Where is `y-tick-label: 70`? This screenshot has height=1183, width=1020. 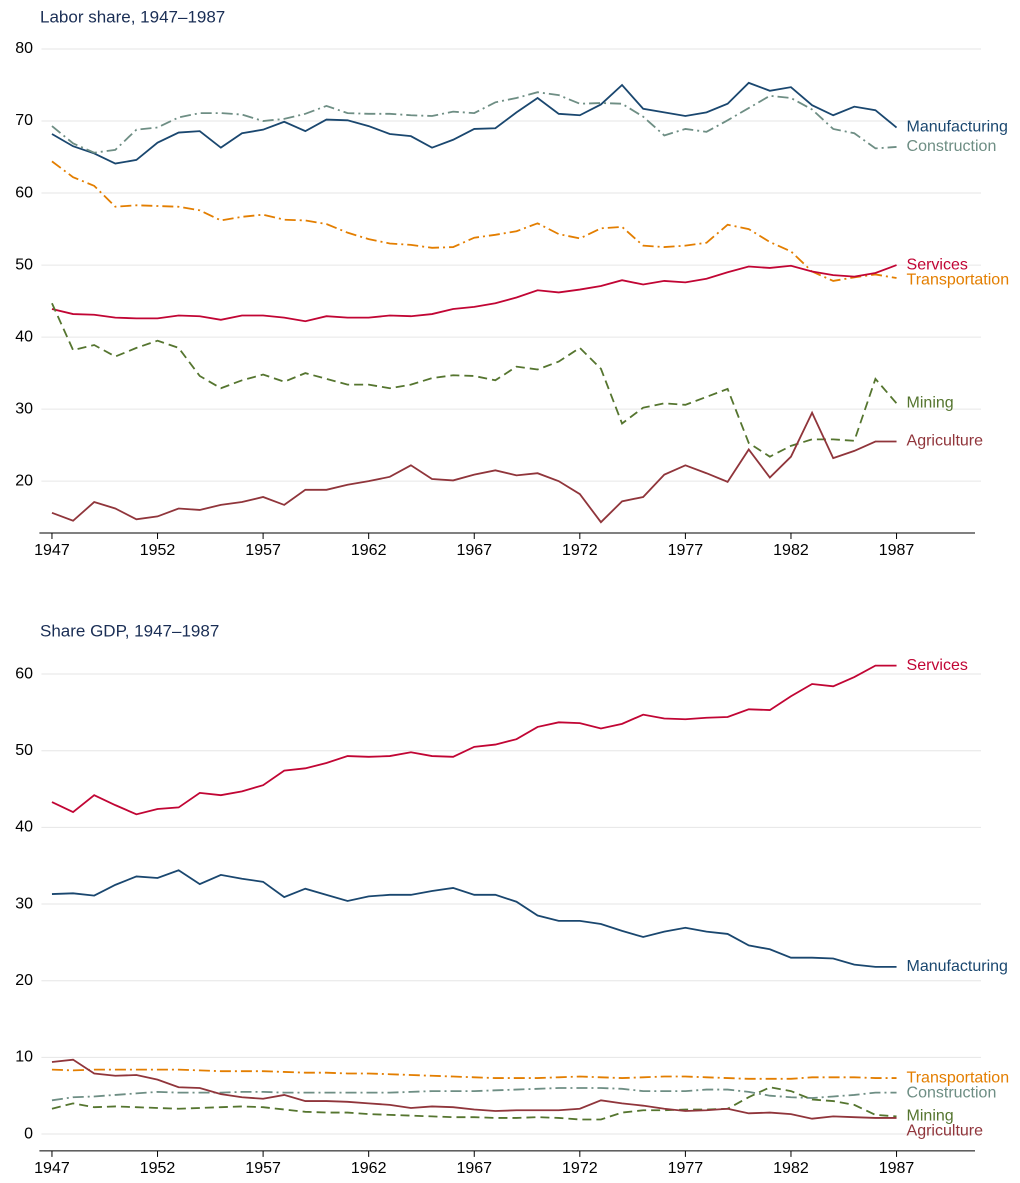
y-tick-label: 70 is located at coordinates (24, 120).